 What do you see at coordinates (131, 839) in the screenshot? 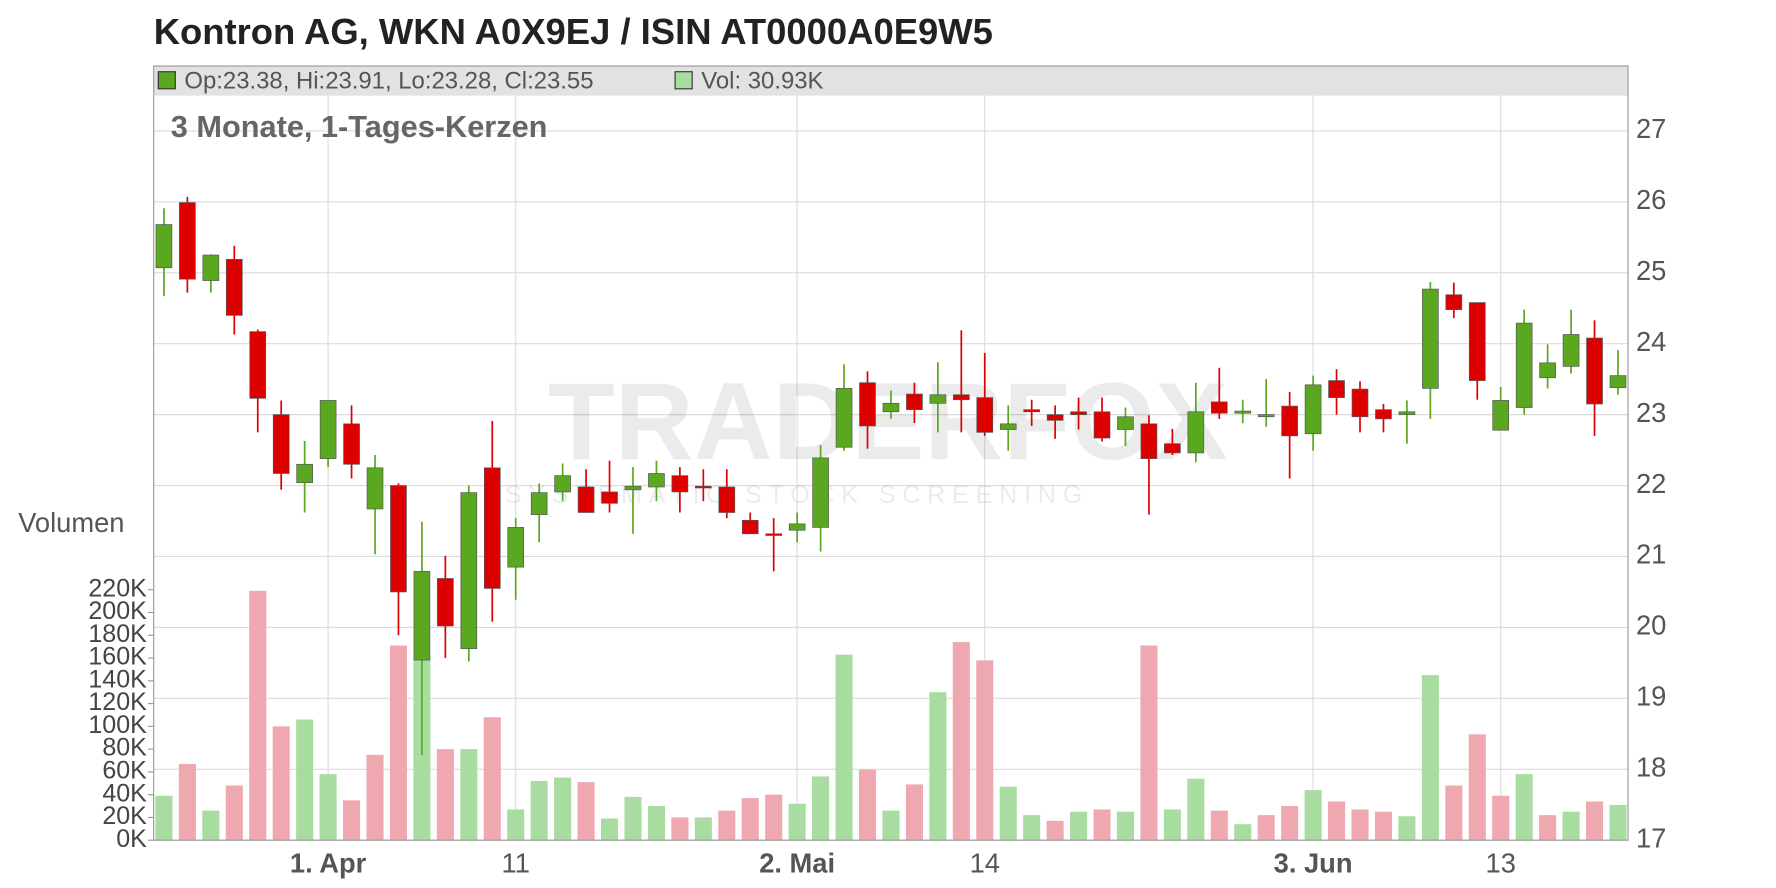
I see `y2-tick-label: 0K` at bounding box center [131, 839].